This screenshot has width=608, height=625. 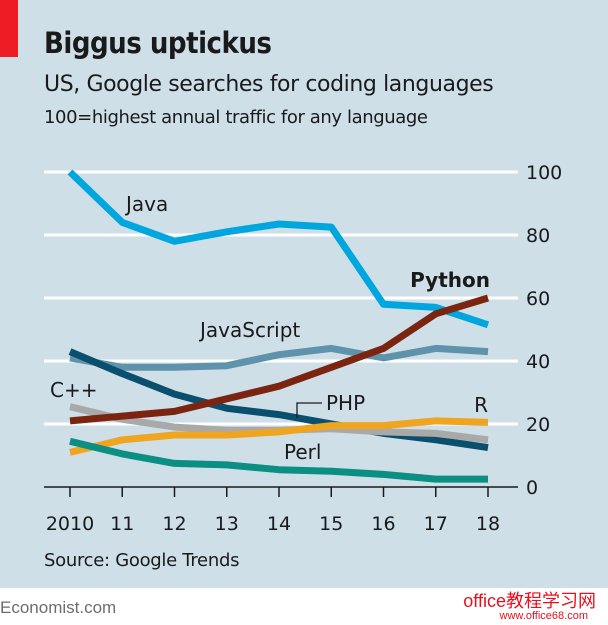 What do you see at coordinates (278, 460) in the screenshot?
I see `series-line-perl` at bounding box center [278, 460].